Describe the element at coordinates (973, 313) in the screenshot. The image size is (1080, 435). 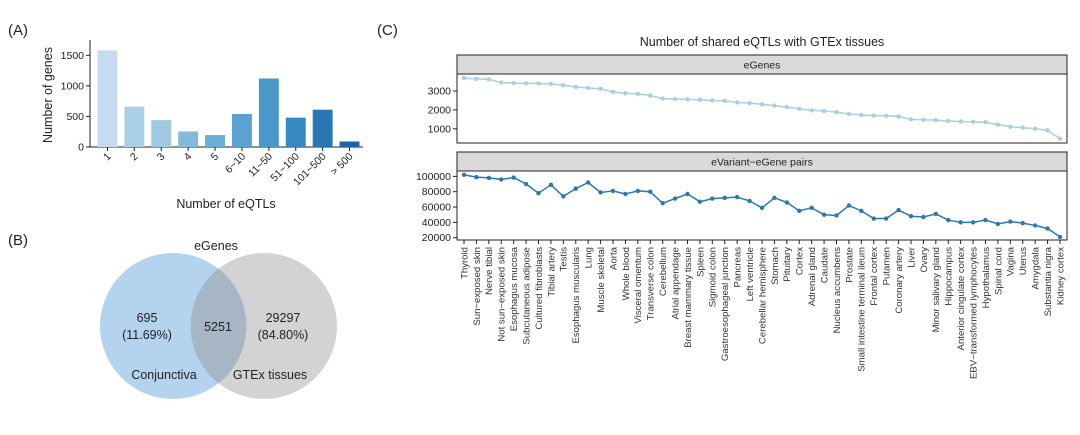
I see `c-x-tick-label-41: EBV−transformed lymphocytes` at that location.